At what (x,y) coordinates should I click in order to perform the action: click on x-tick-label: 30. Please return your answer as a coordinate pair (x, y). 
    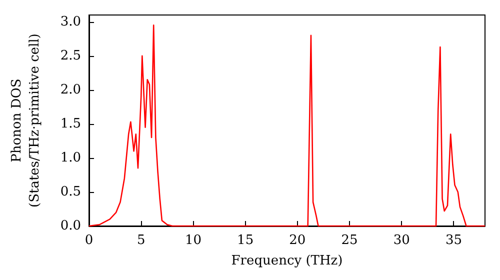
    Looking at the image, I should click on (401, 240).